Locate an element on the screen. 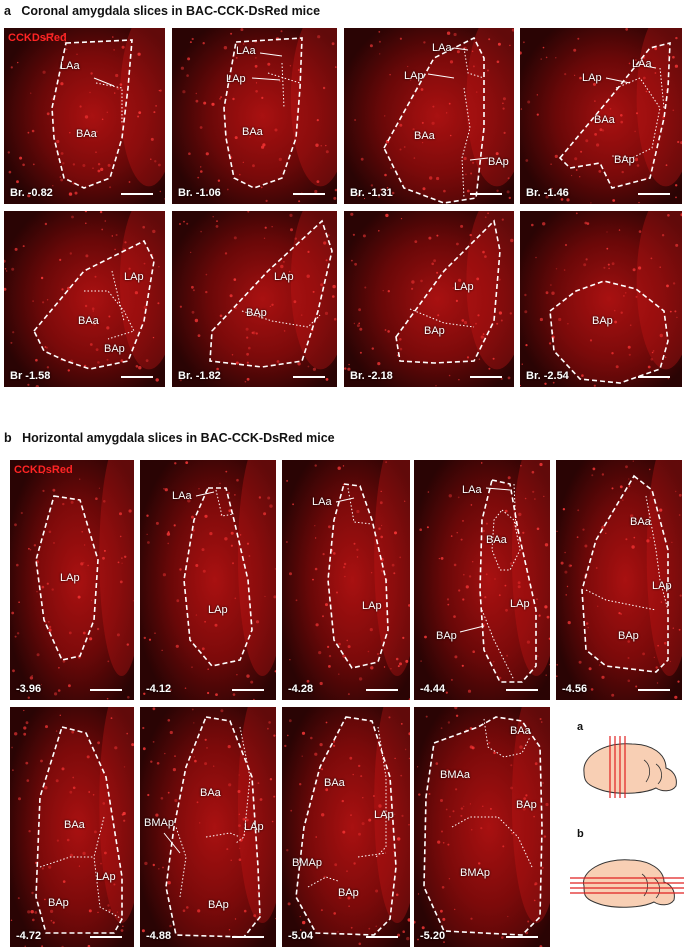  coronal-panel-1: LAa BAa CCKDsRed Br. -0.82 is located at coordinates (84, 116).